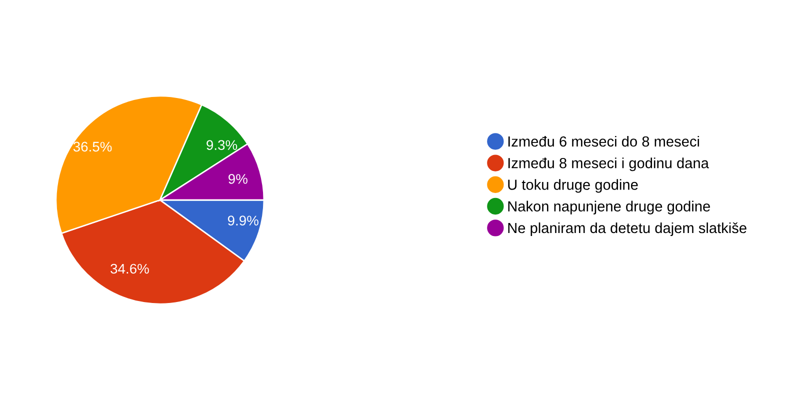 The image size is (800, 402). What do you see at coordinates (92, 147) in the screenshot?
I see `data-label: 36.5%` at bounding box center [92, 147].